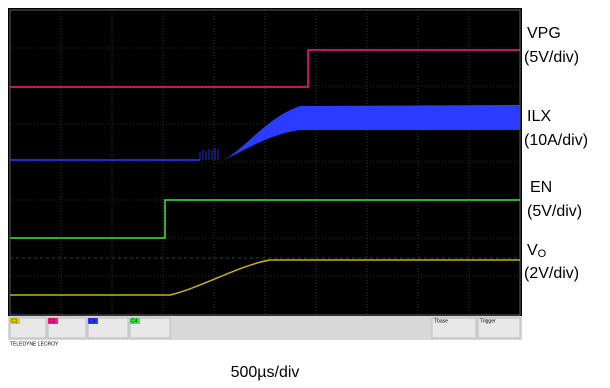 The height and width of the screenshot is (388, 610). I want to click on c1-label: C1, so click(14, 321).